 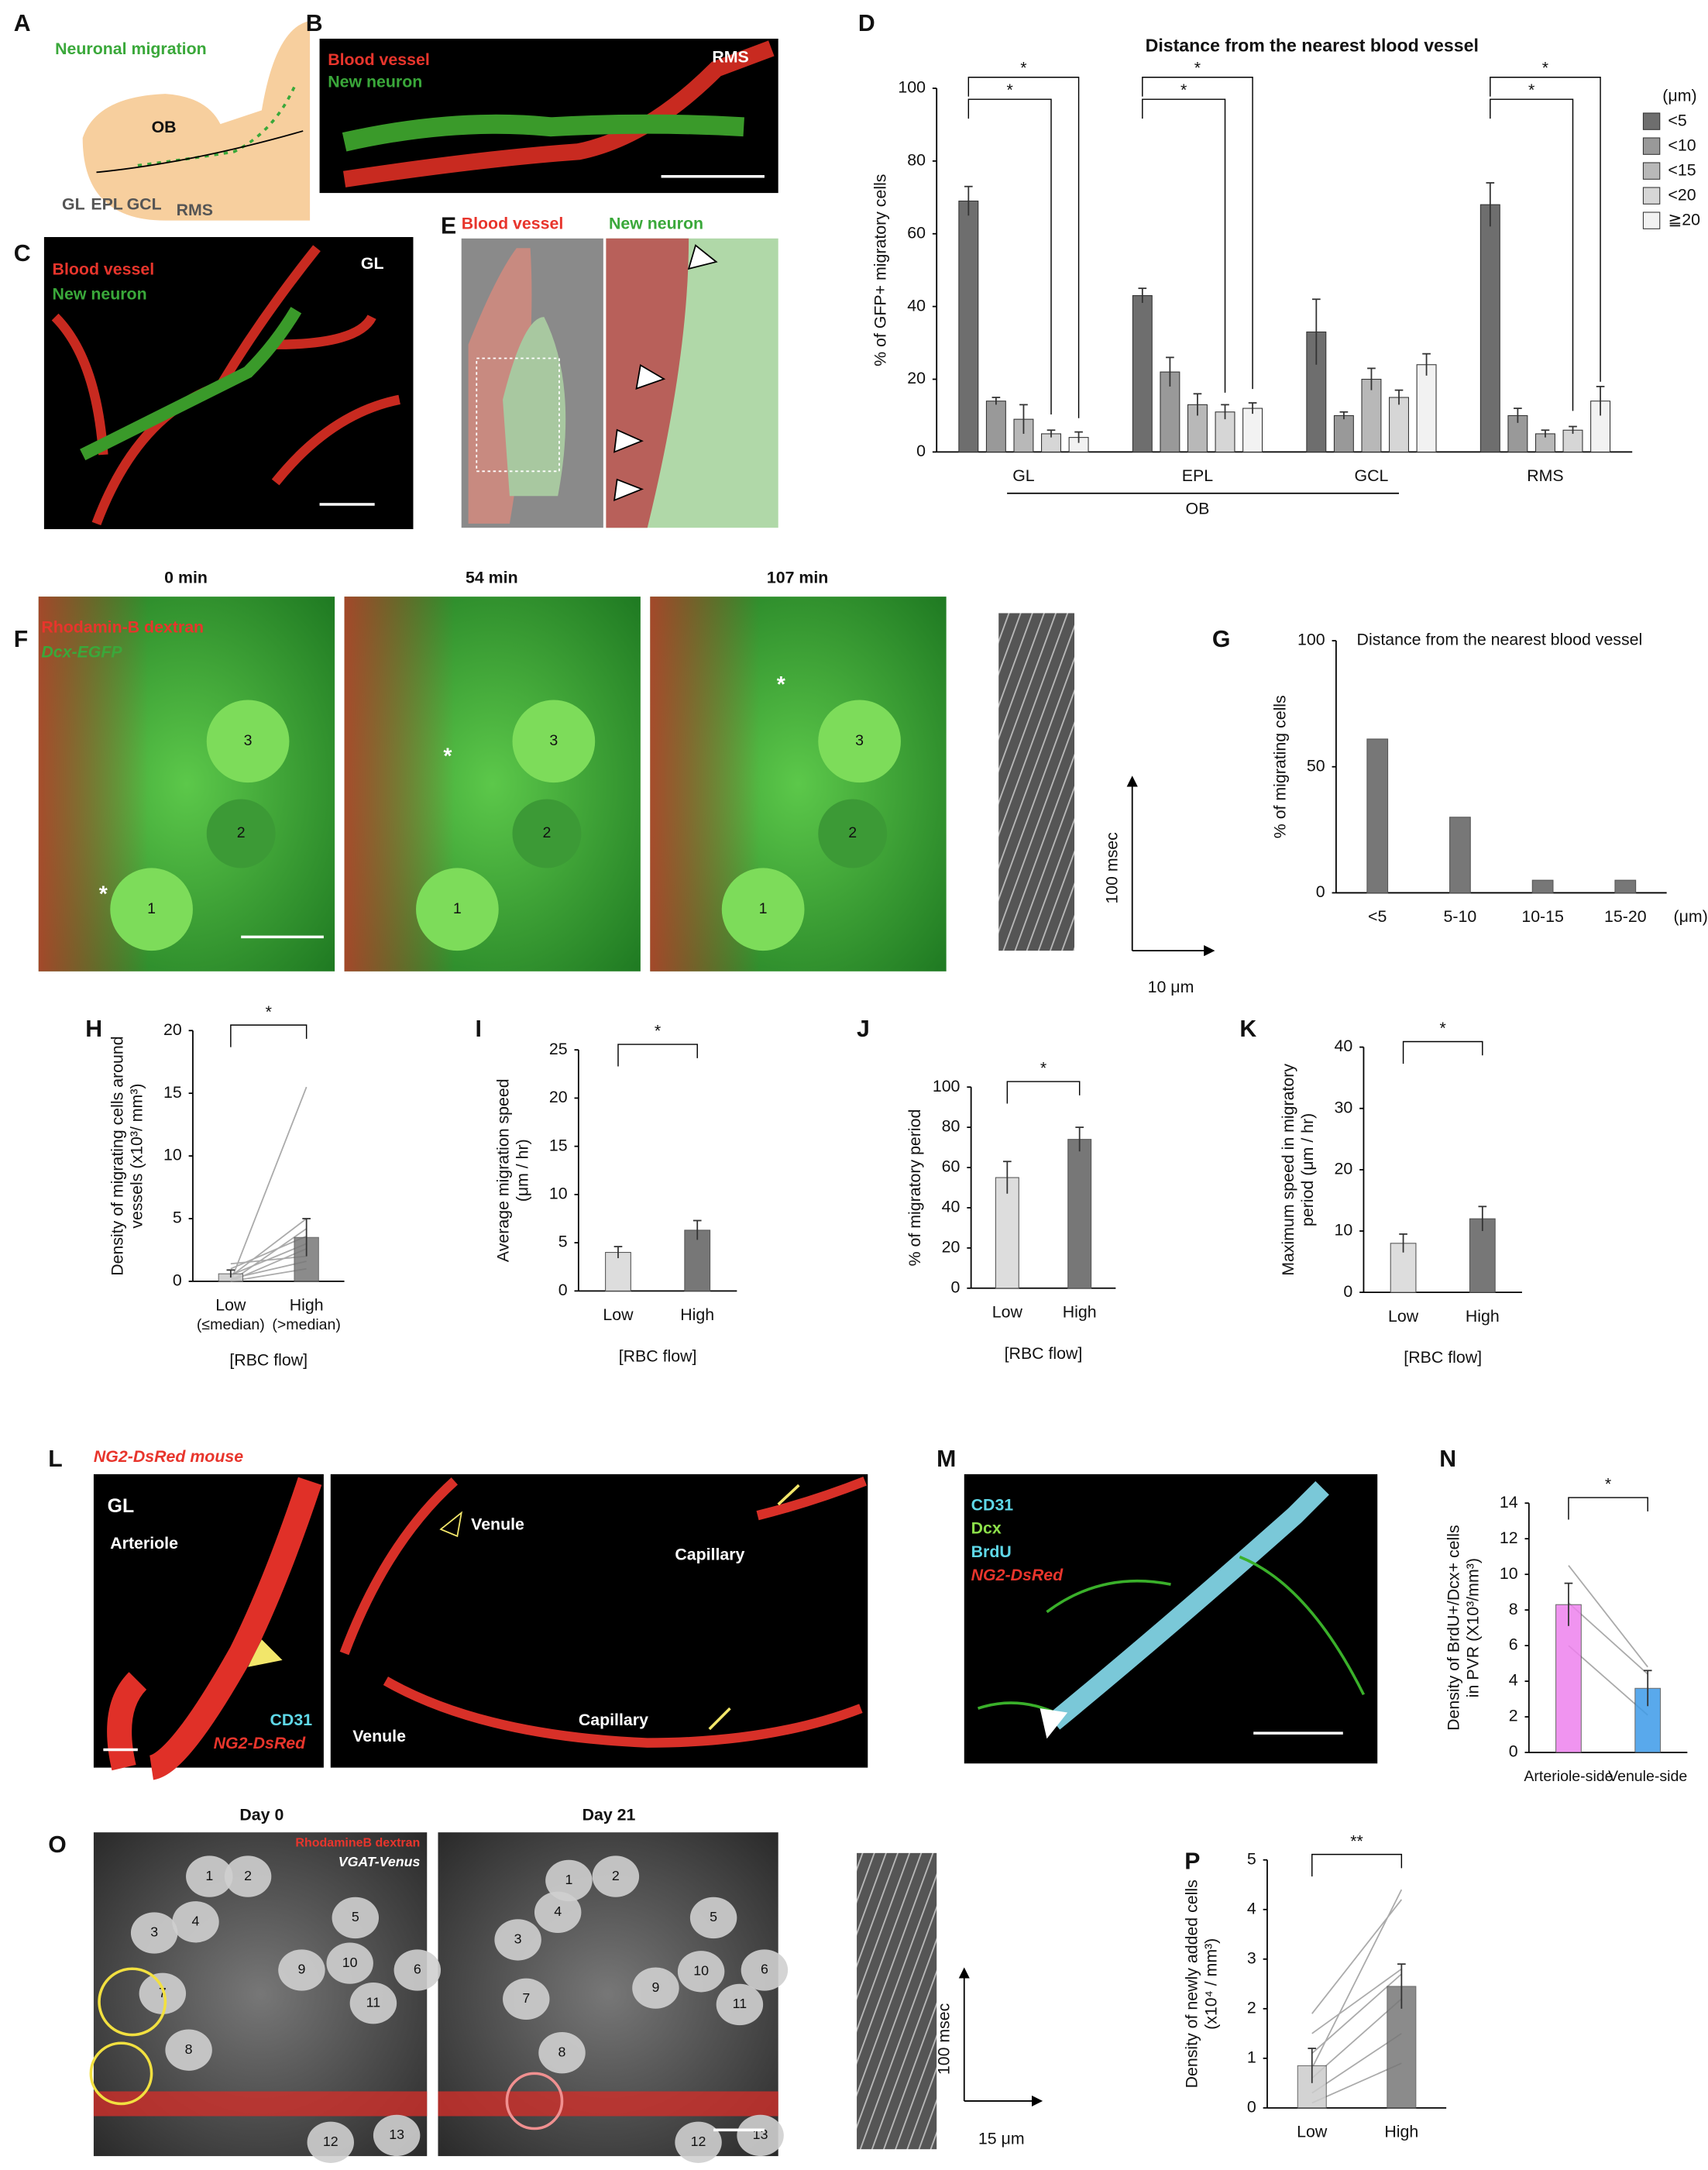 What do you see at coordinates (189, 2049) in the screenshot?
I see `cell-number: 8` at bounding box center [189, 2049].